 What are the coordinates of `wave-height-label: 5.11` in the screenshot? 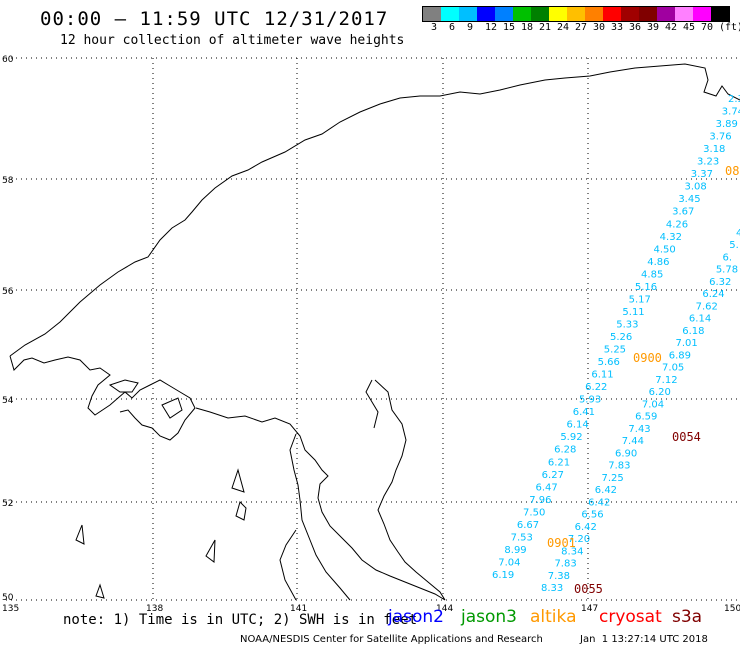 It's located at (633, 312).